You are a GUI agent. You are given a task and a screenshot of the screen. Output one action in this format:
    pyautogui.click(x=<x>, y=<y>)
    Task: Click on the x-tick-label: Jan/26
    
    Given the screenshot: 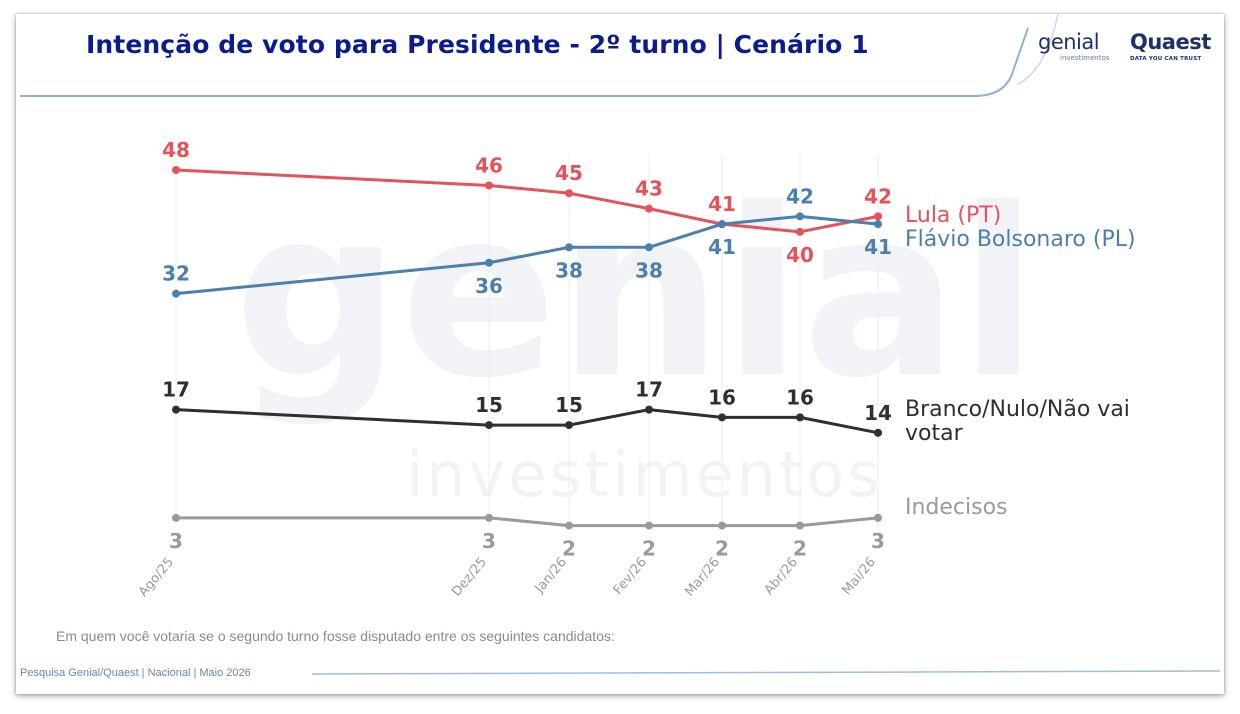 What is the action you would take?
    pyautogui.click(x=551, y=576)
    